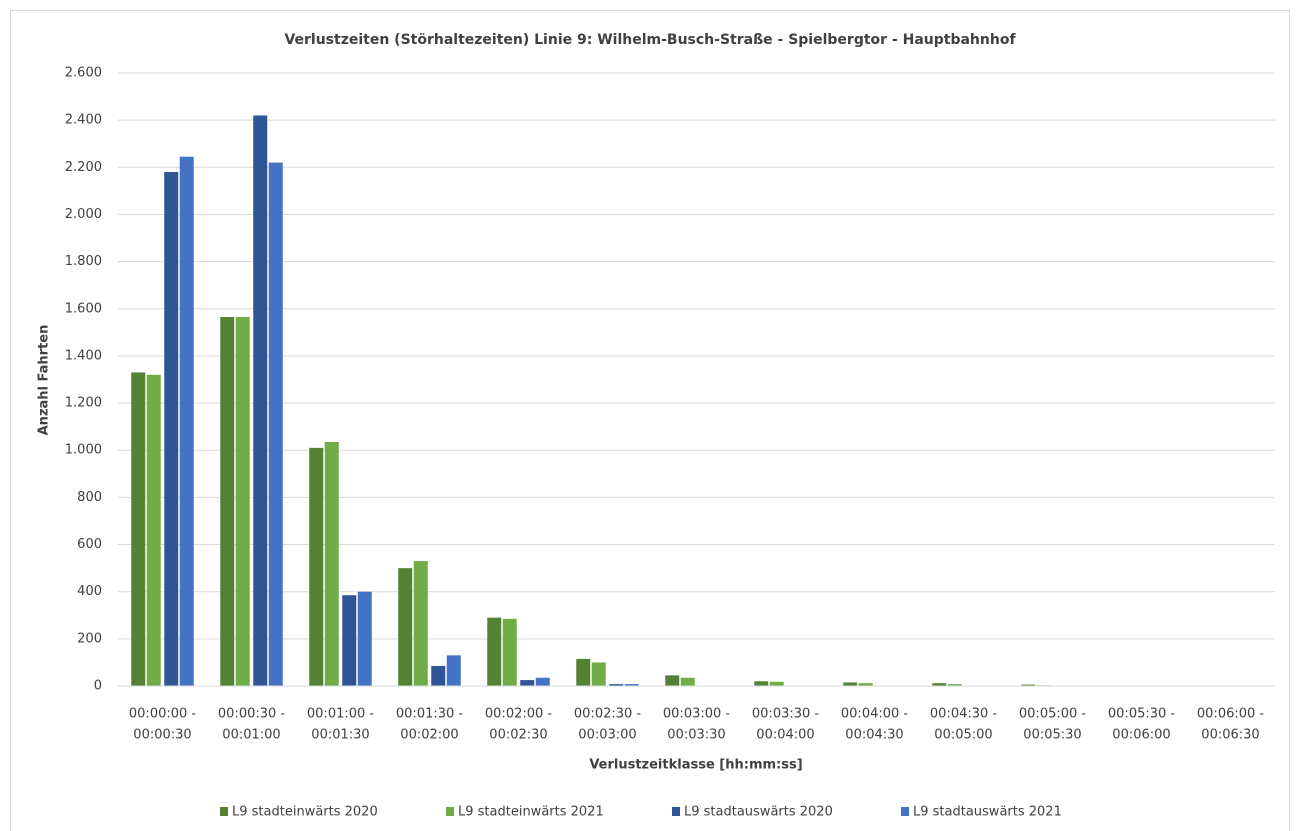  Describe the element at coordinates (83, 308) in the screenshot. I see `y-tick-label: 1.600` at that location.